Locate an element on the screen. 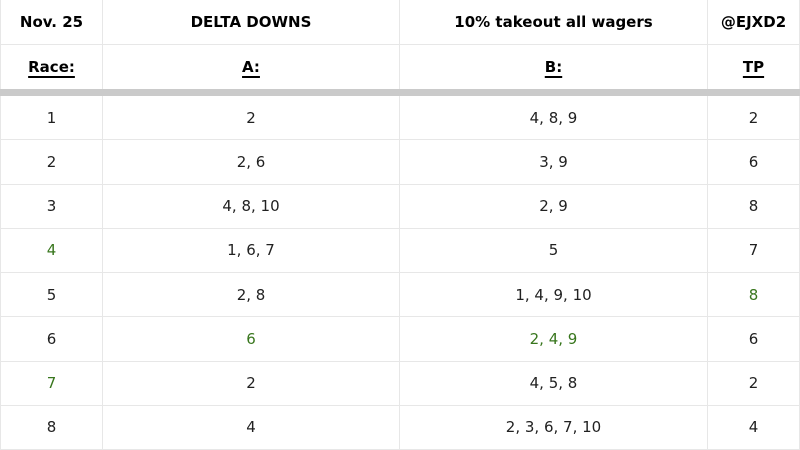 The height and width of the screenshot is (450, 800). race-number: 2 is located at coordinates (51, 162).